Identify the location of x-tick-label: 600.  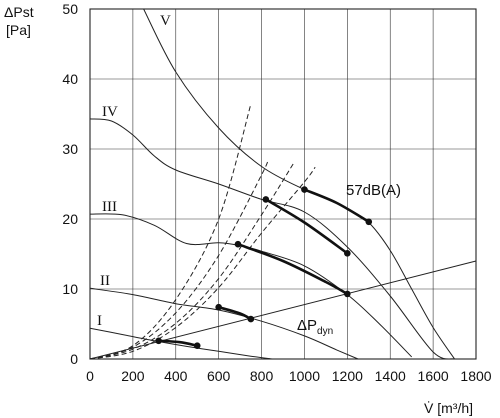
(219, 376).